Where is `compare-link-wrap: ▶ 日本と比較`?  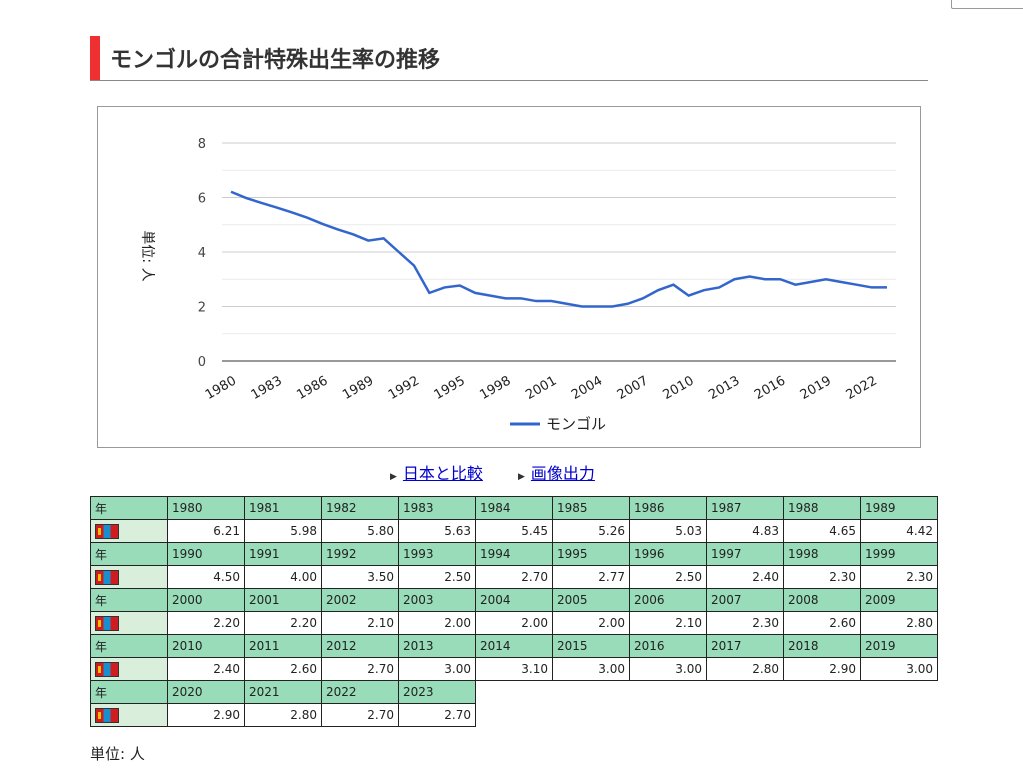
compare-link-wrap: ▶ 日本と比較 is located at coordinates (436, 472).